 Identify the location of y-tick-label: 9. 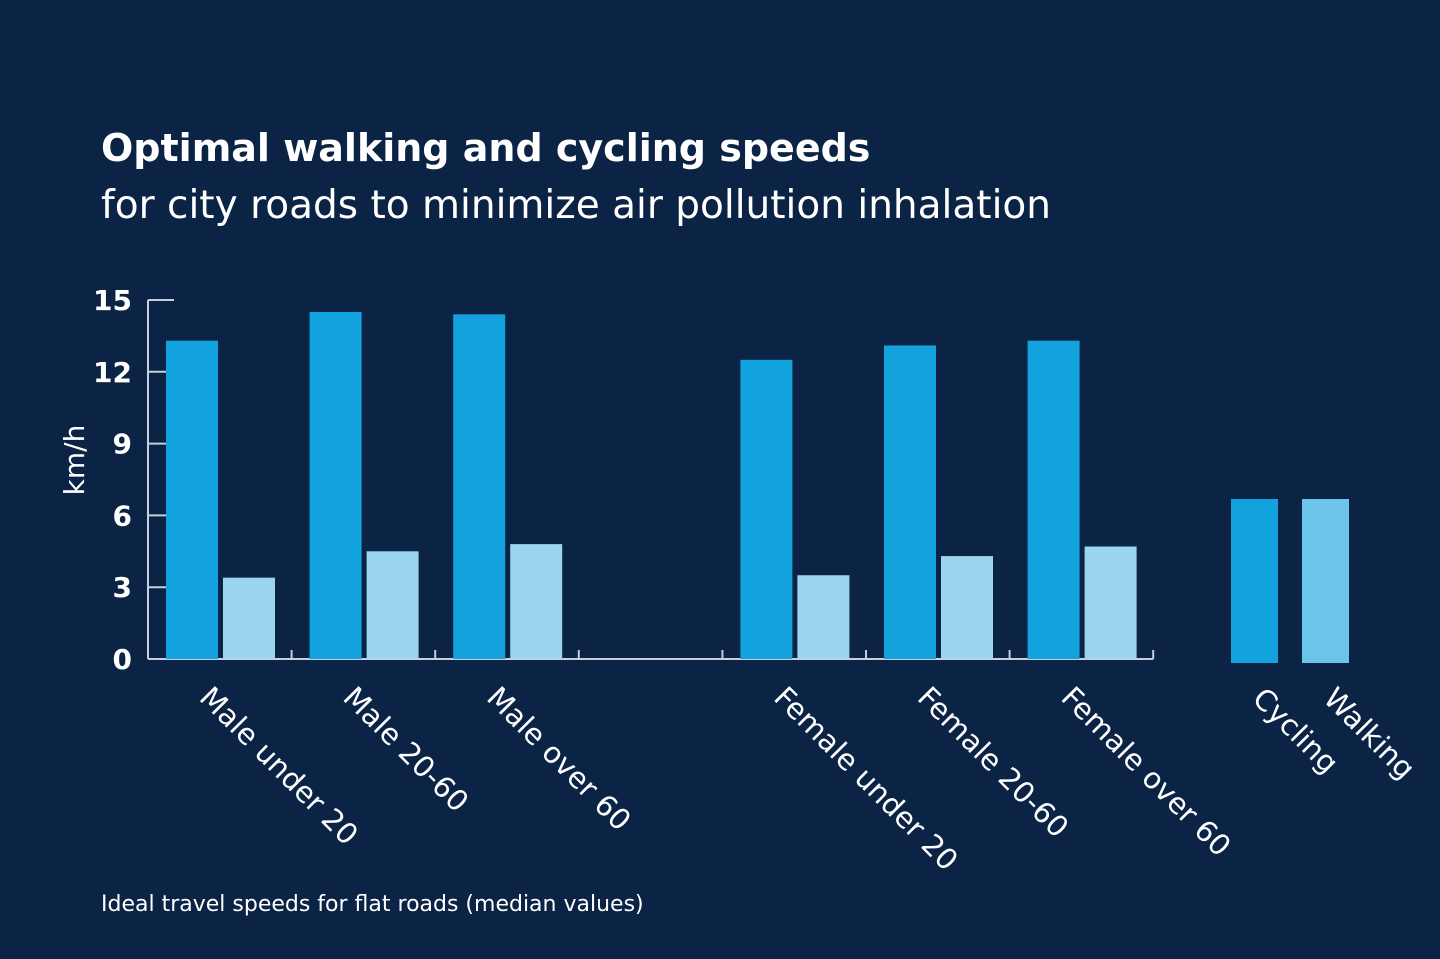
(122, 444).